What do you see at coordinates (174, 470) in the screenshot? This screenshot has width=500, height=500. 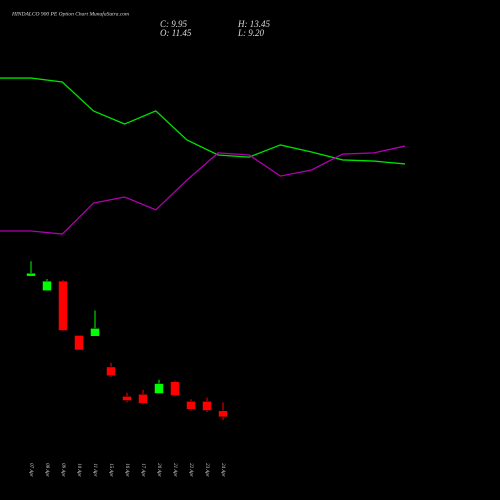 I see `x-tick-label: 21 Apr` at bounding box center [174, 470].